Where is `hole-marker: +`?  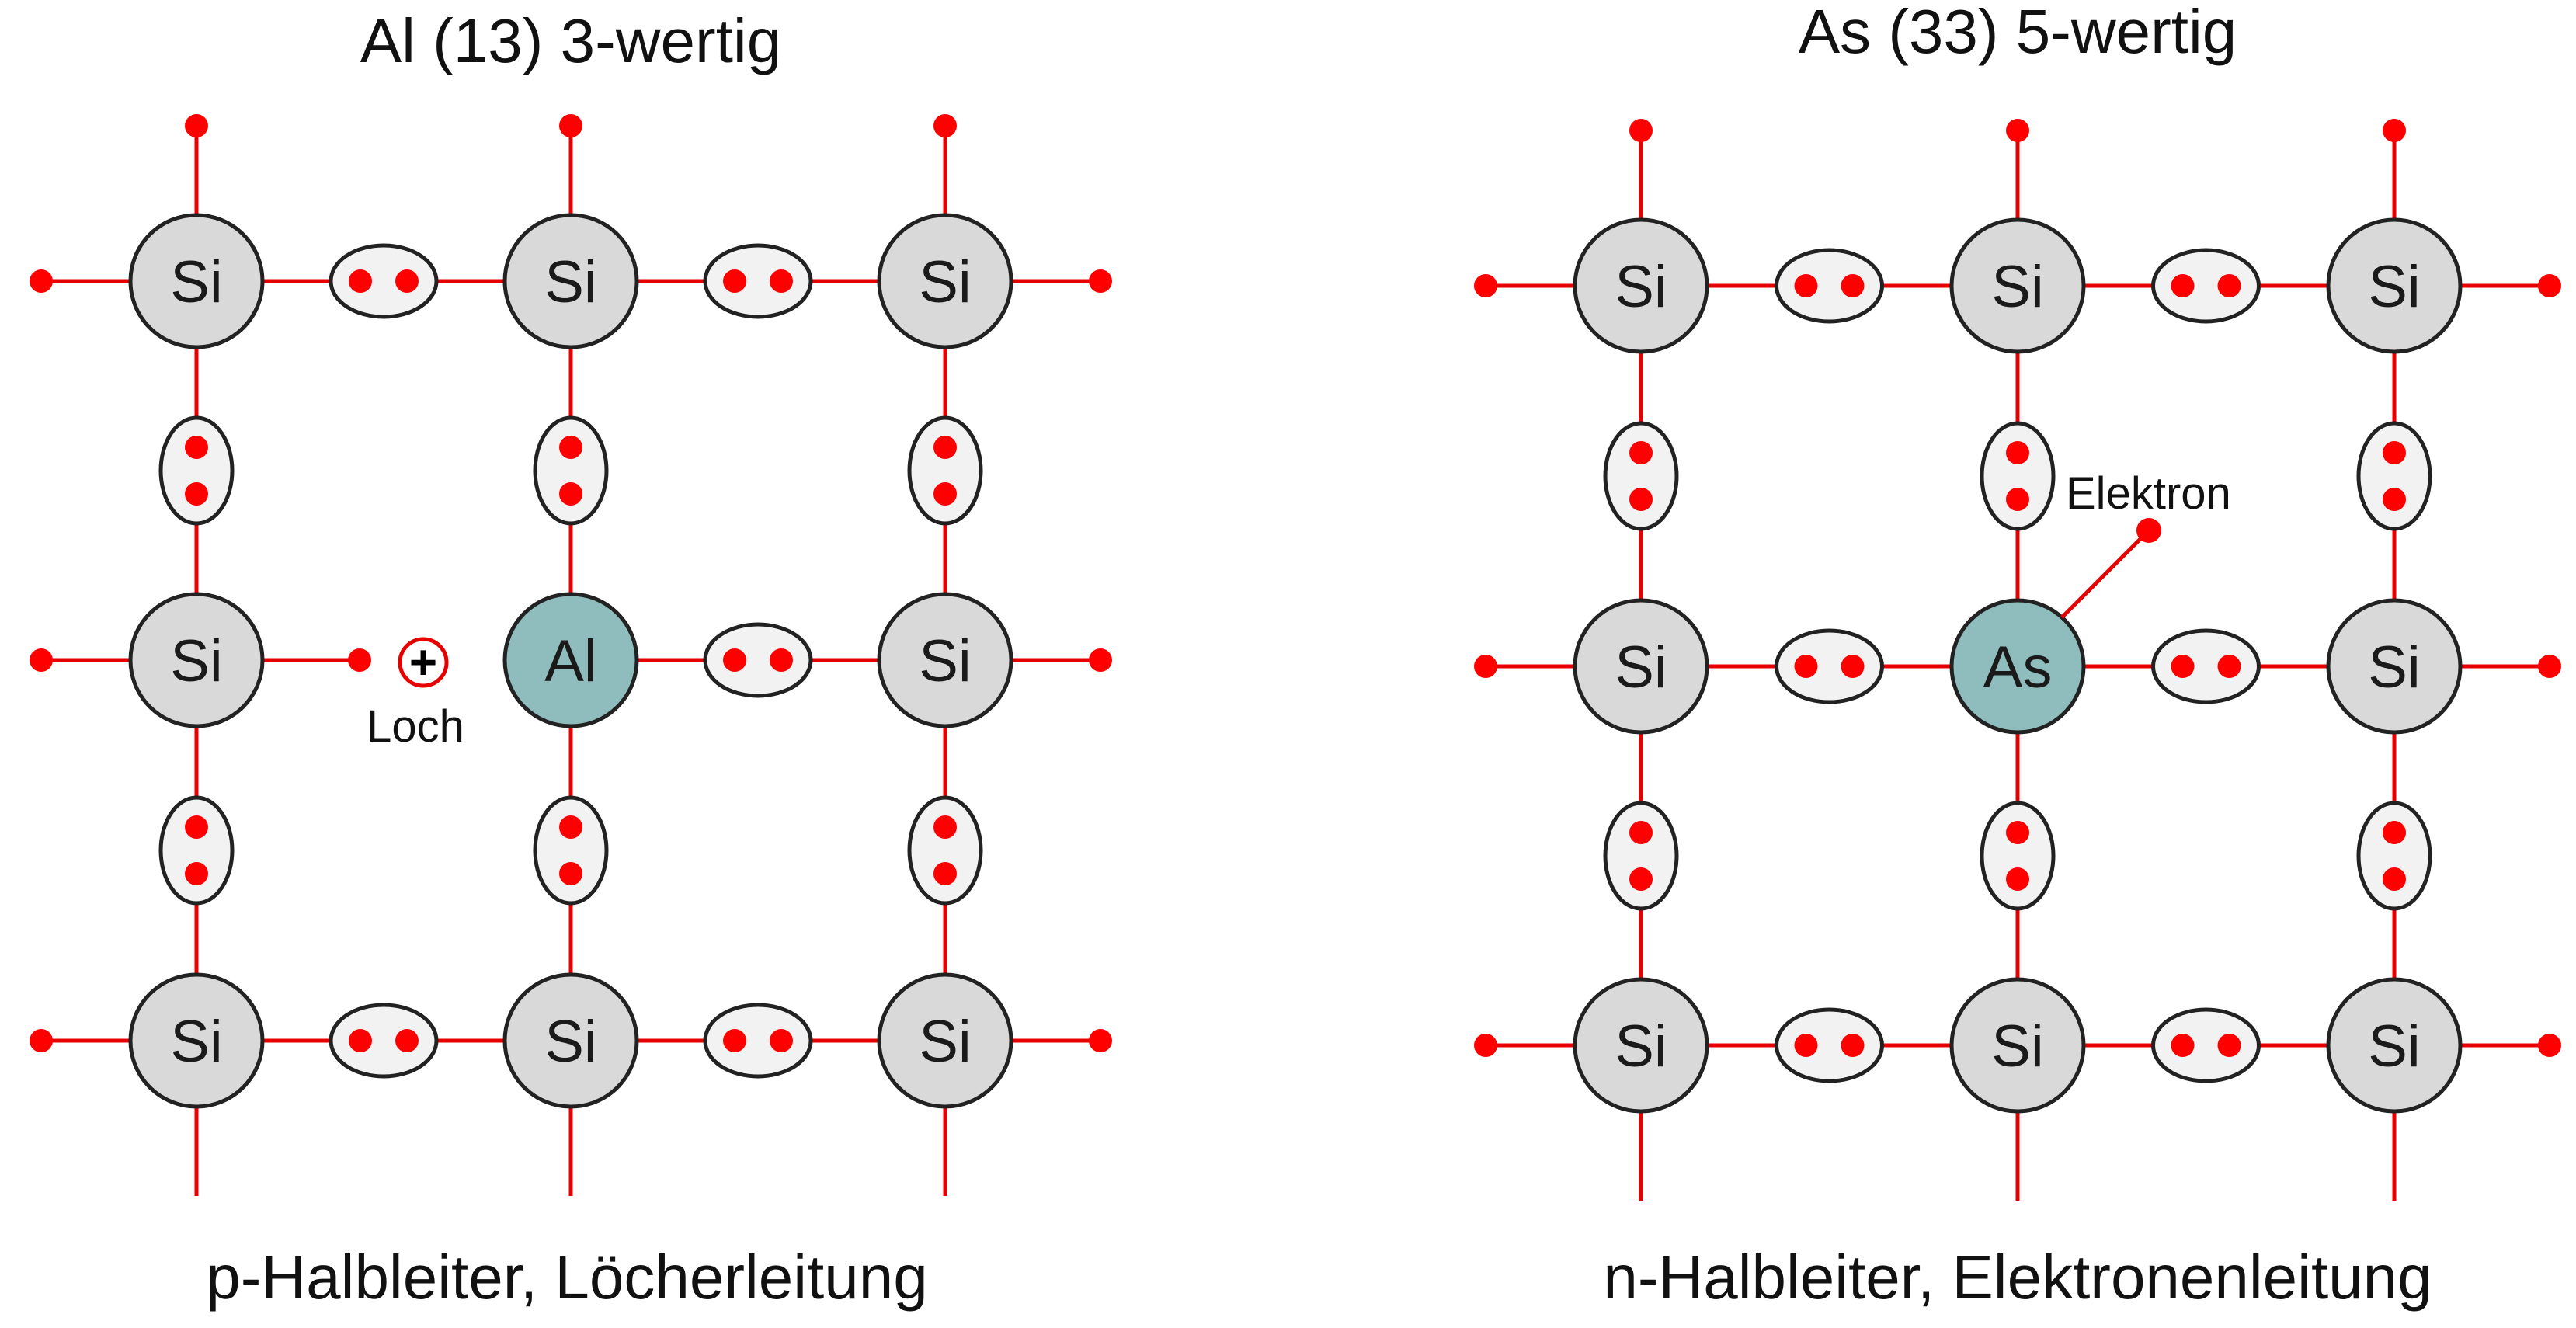
hole-marker: + is located at coordinates (424, 663).